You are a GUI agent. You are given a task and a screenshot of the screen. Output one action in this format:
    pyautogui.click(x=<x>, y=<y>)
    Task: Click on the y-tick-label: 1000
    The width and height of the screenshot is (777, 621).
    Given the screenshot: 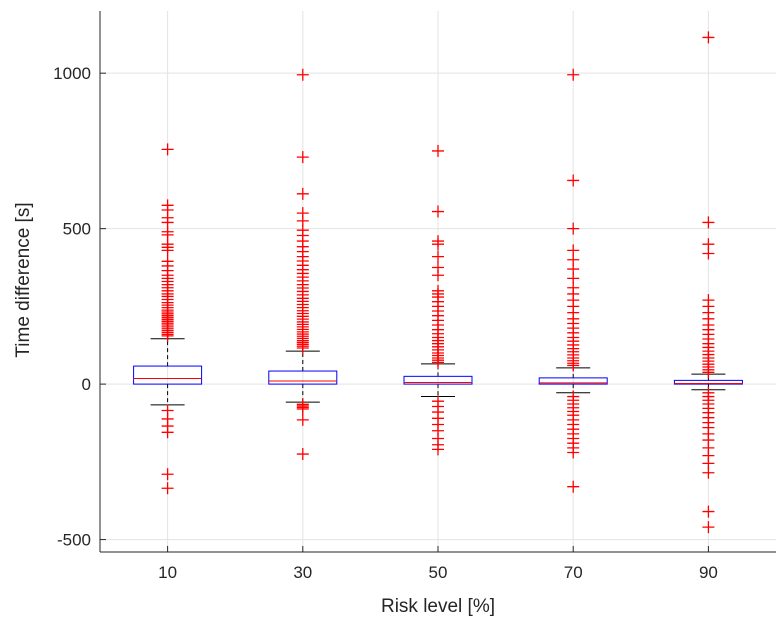 What is the action you would take?
    pyautogui.click(x=72, y=73)
    